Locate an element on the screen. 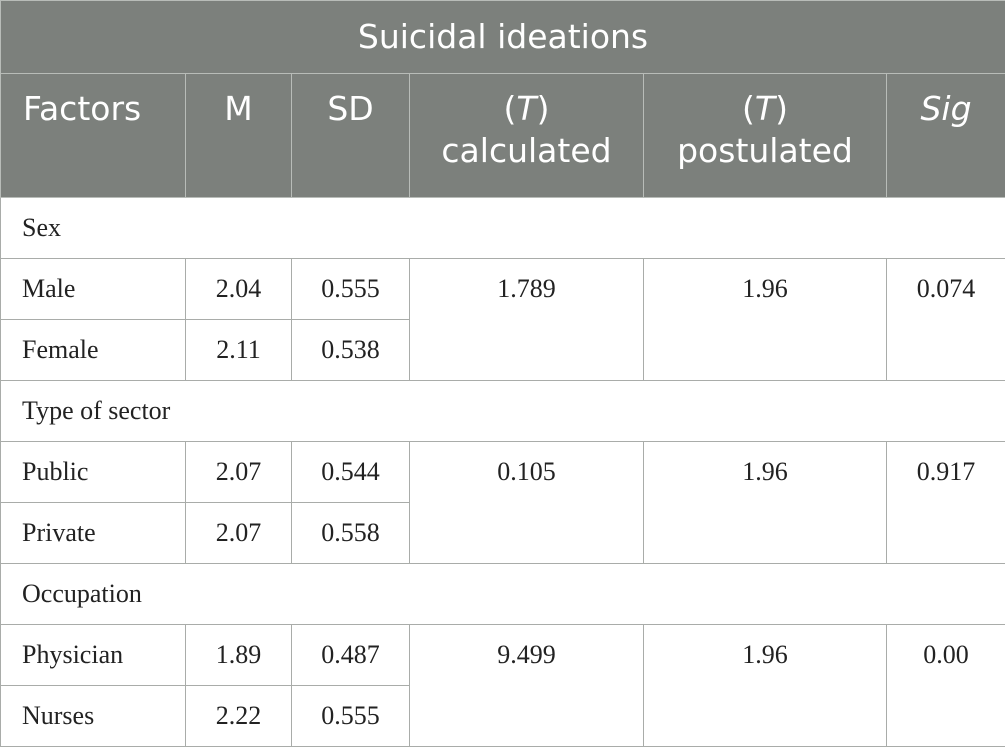 Image resolution: width=1005 pixels, height=754 pixels. header-m: M is located at coordinates (238, 135).